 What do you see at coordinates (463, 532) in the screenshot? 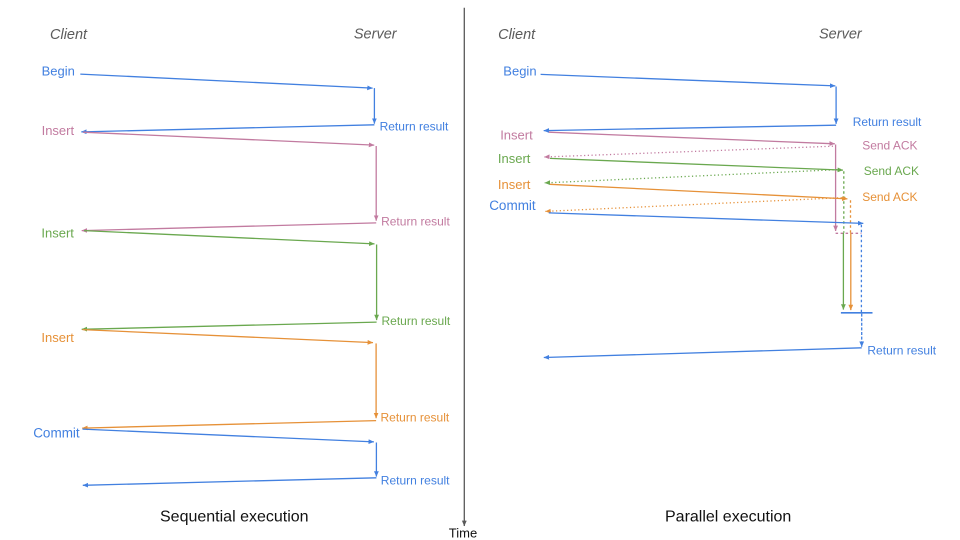
I see `svg-text: Time` at bounding box center [463, 532].